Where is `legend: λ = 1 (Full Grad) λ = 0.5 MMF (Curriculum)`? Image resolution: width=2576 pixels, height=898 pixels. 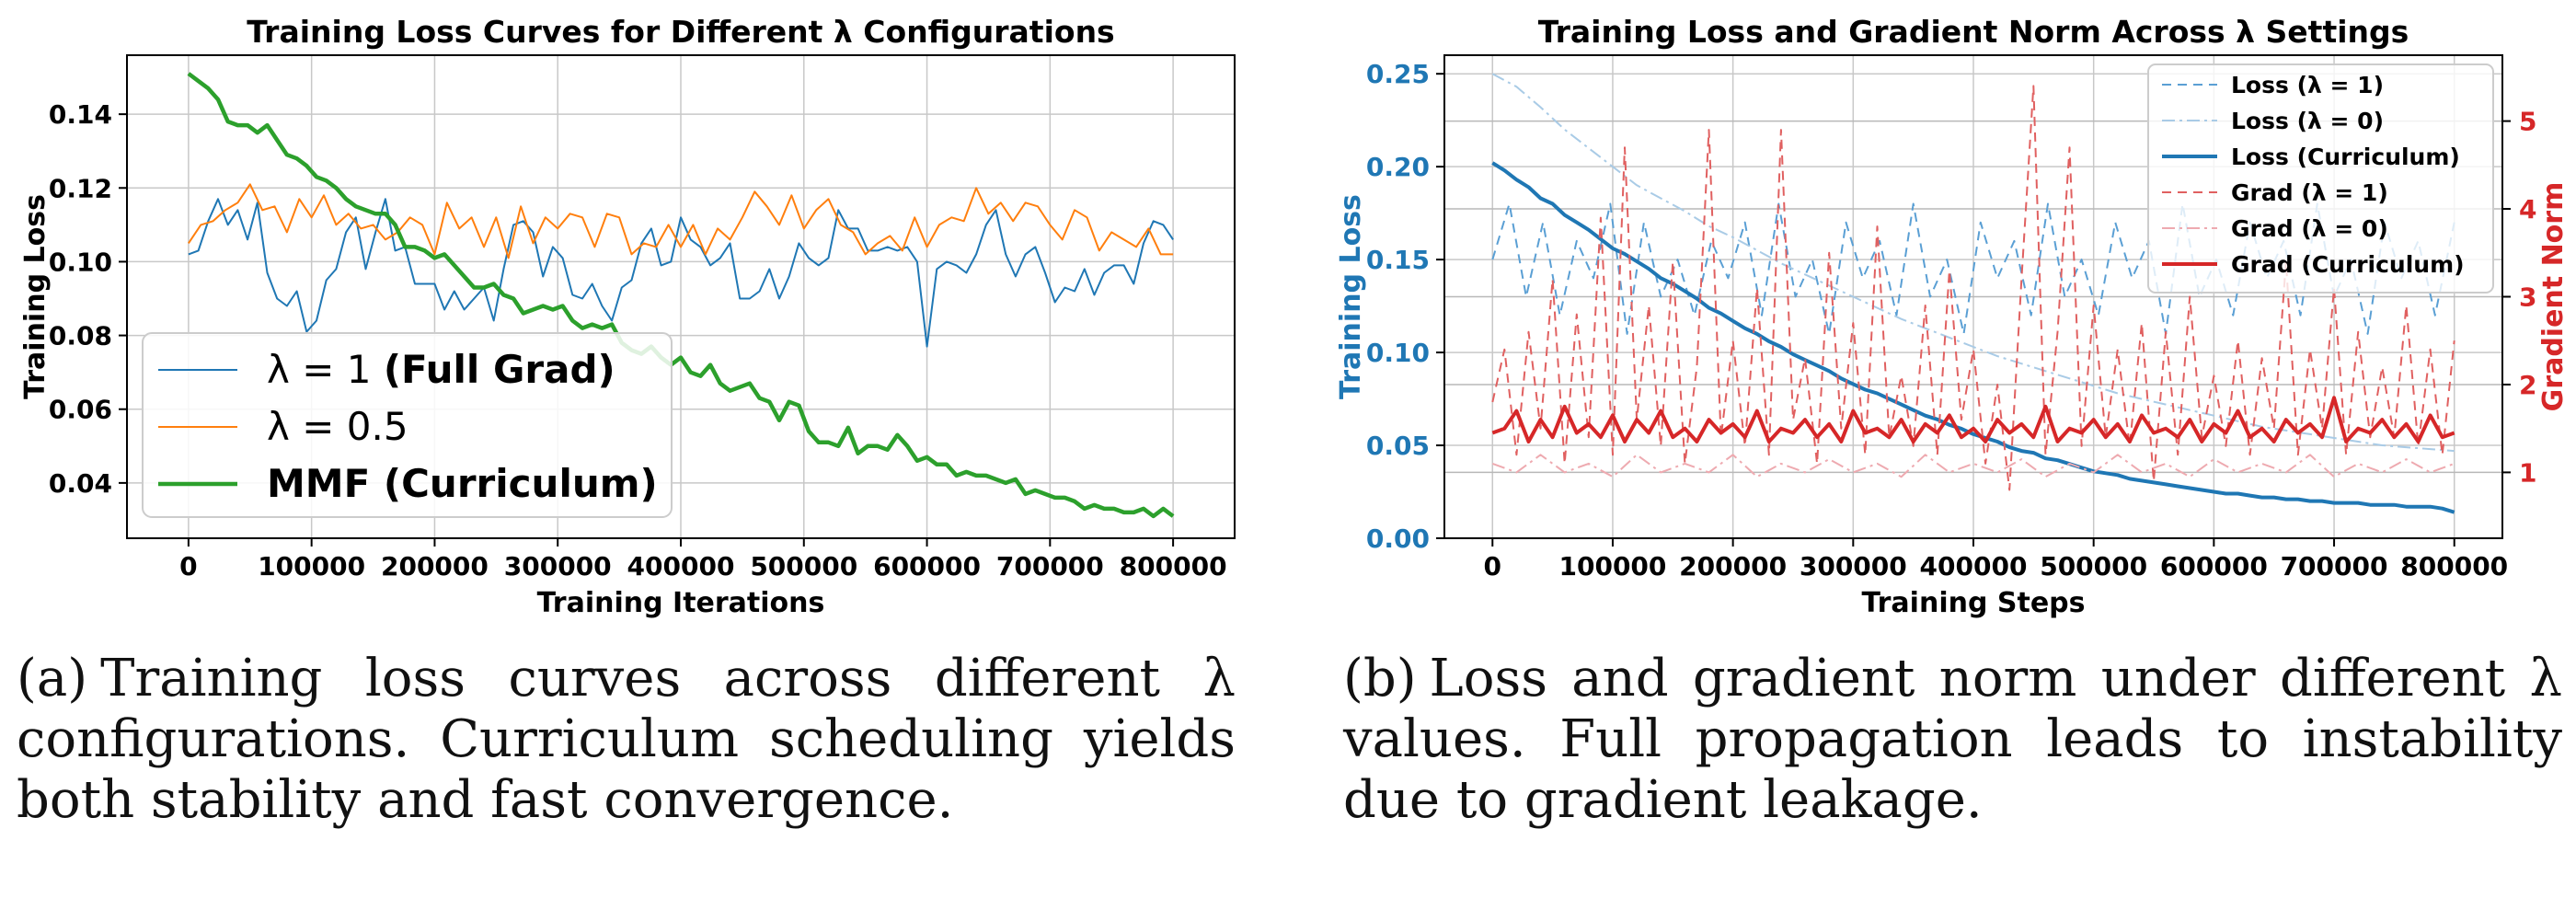 legend: λ = 1 (Full Grad) λ = 0.5 MMF (Curriculum) is located at coordinates (407, 425).